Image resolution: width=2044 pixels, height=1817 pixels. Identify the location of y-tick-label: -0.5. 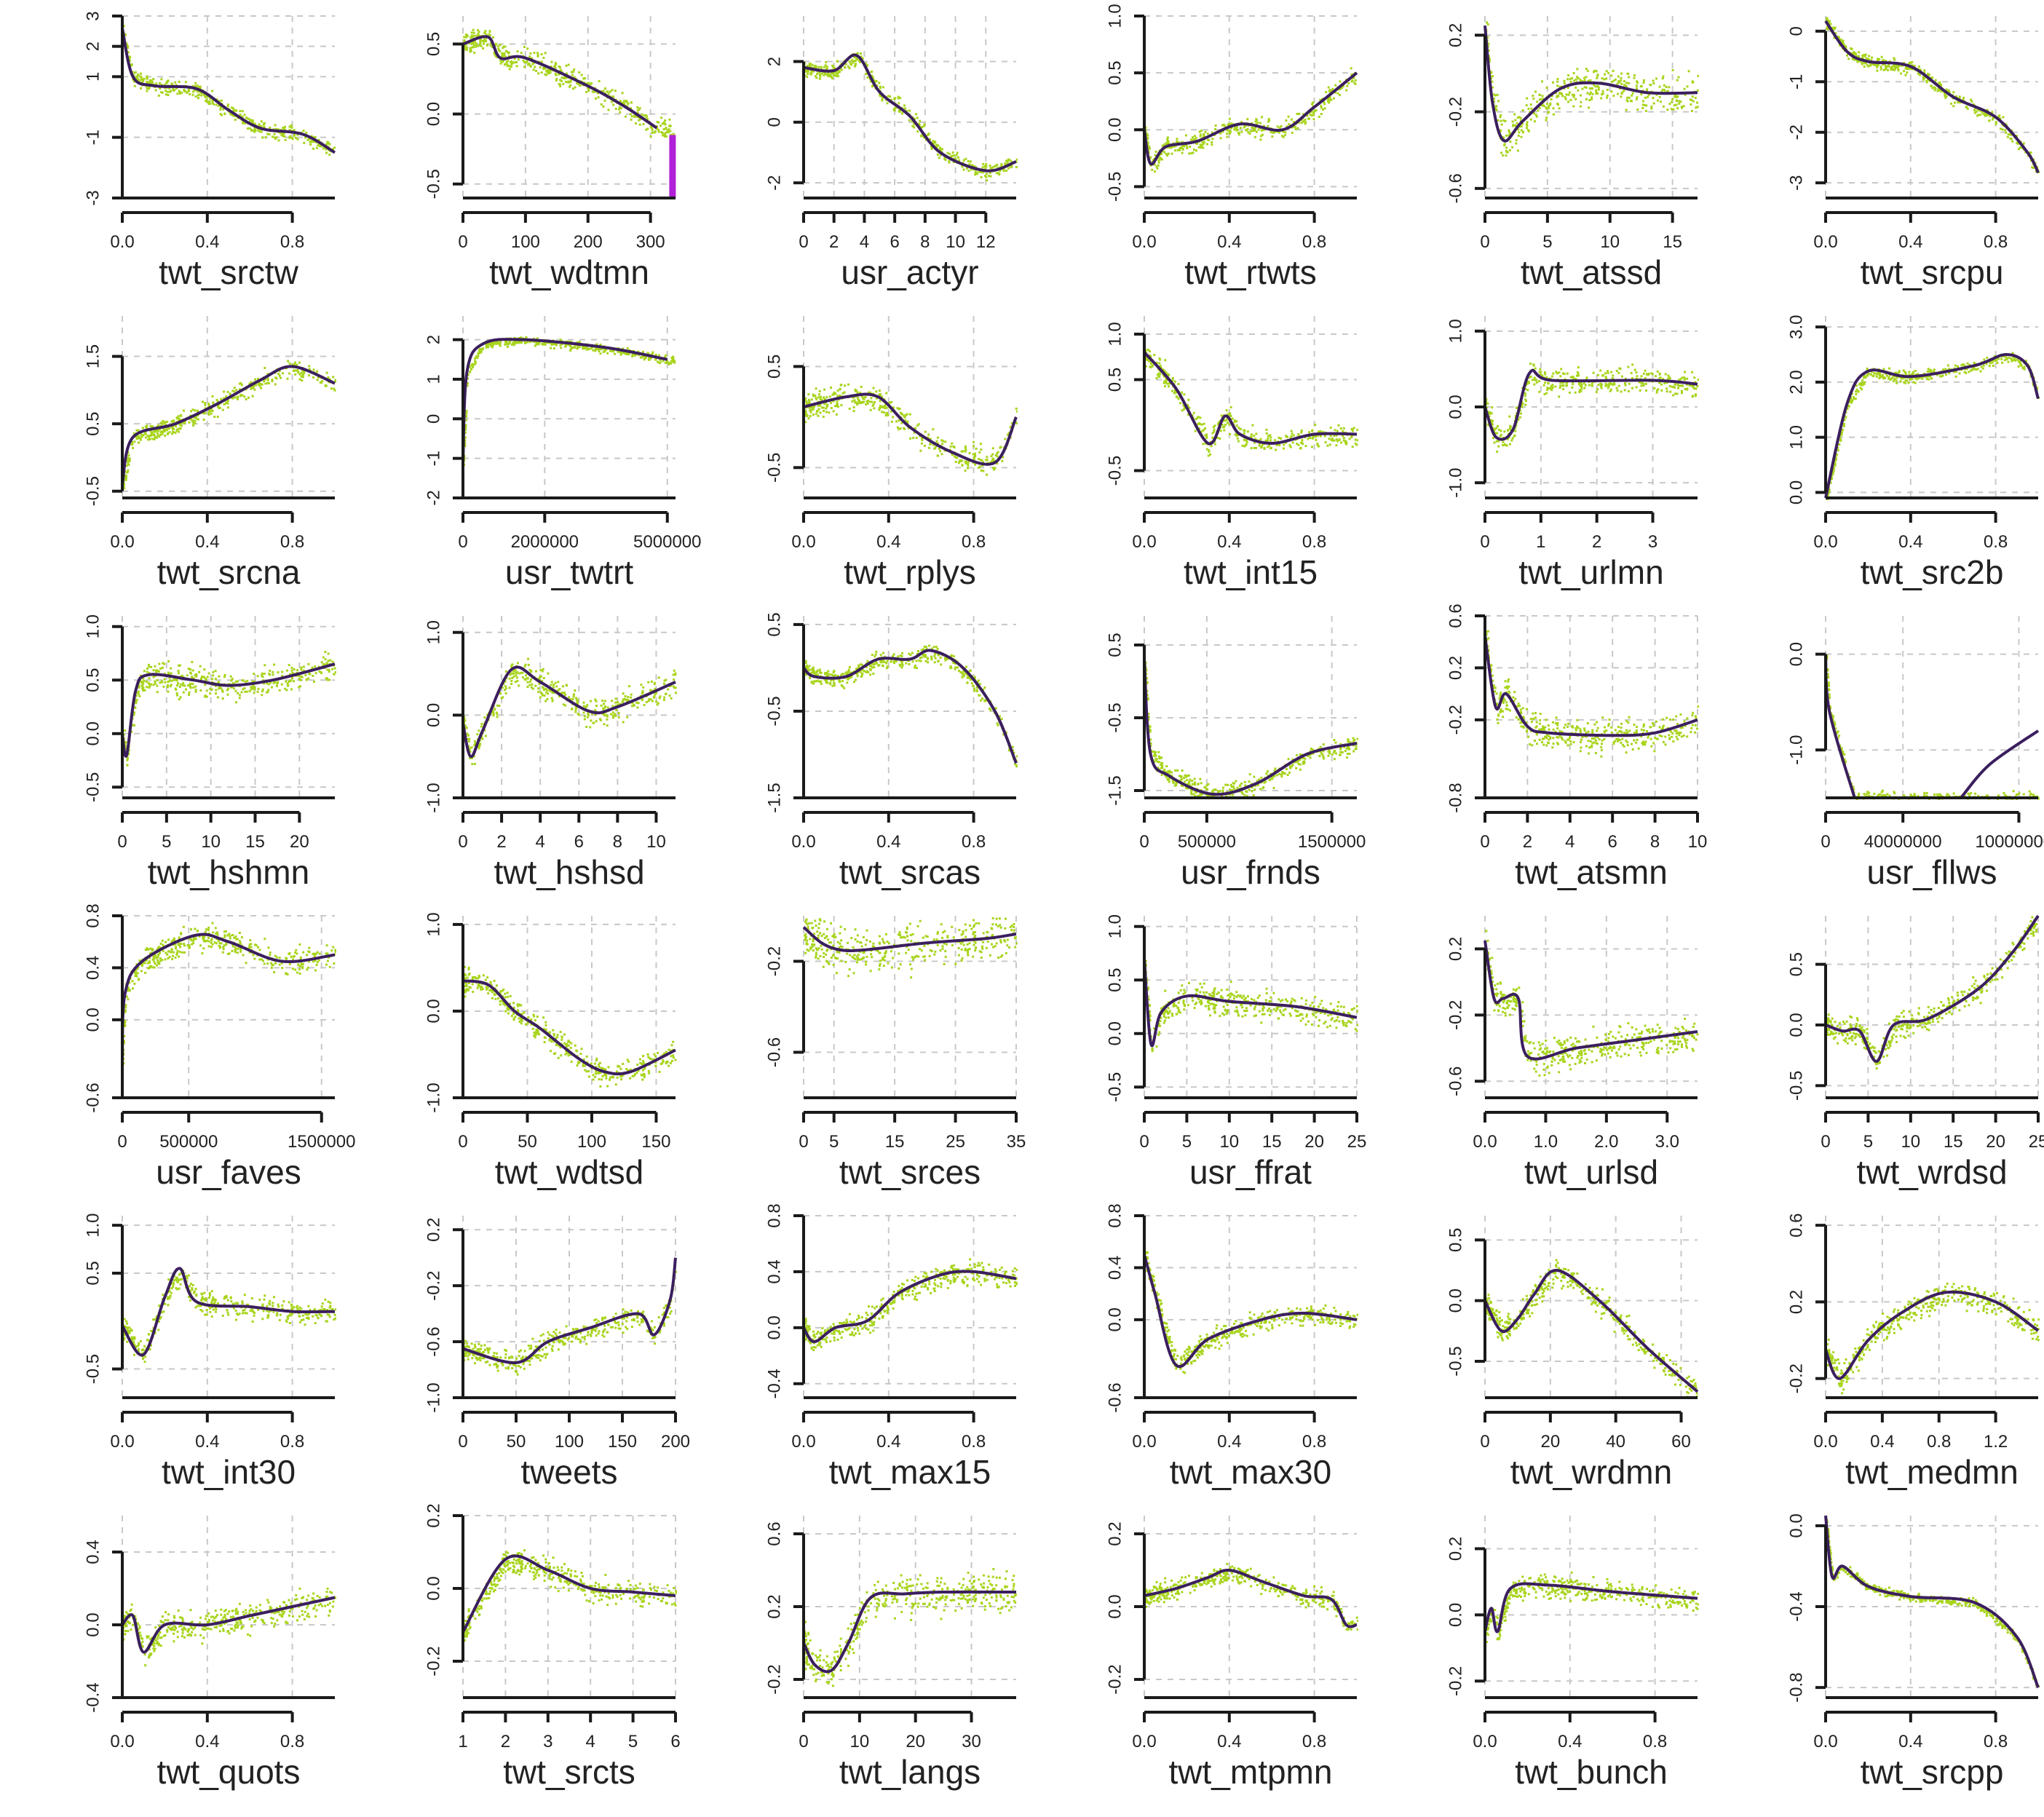
(434, 184).